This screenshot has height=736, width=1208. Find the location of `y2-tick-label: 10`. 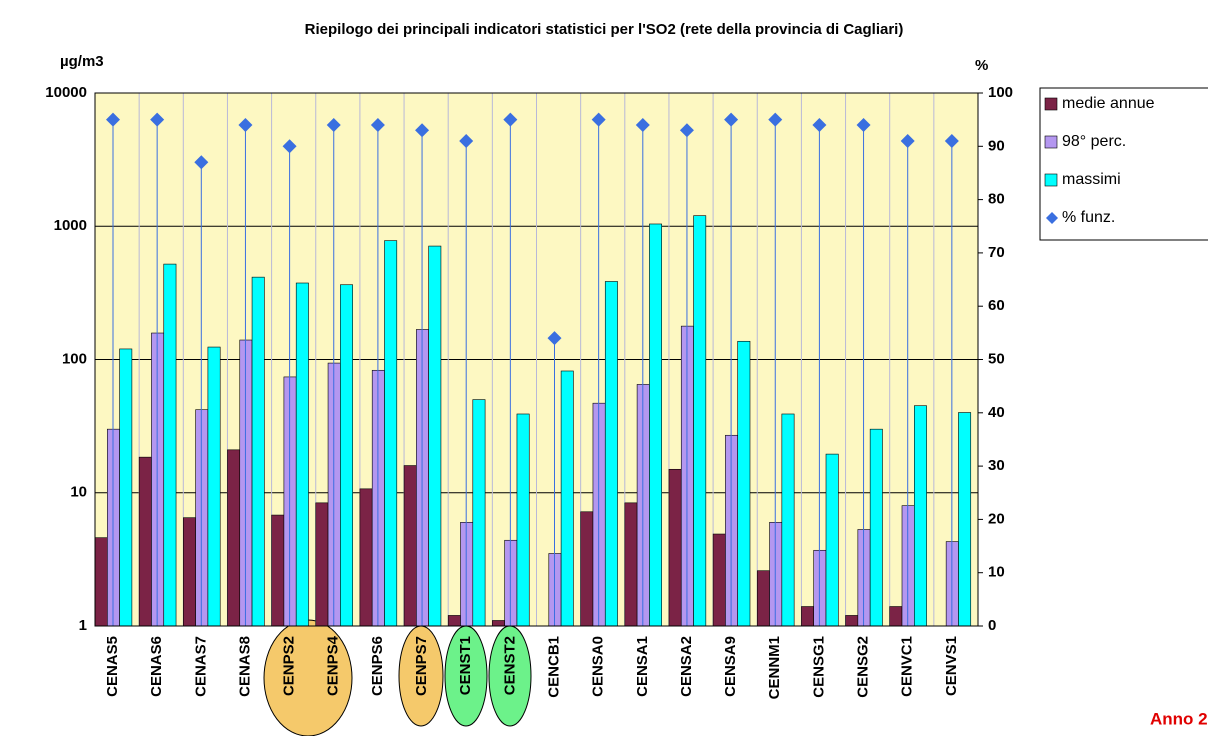

y2-tick-label: 10 is located at coordinates (996, 572).